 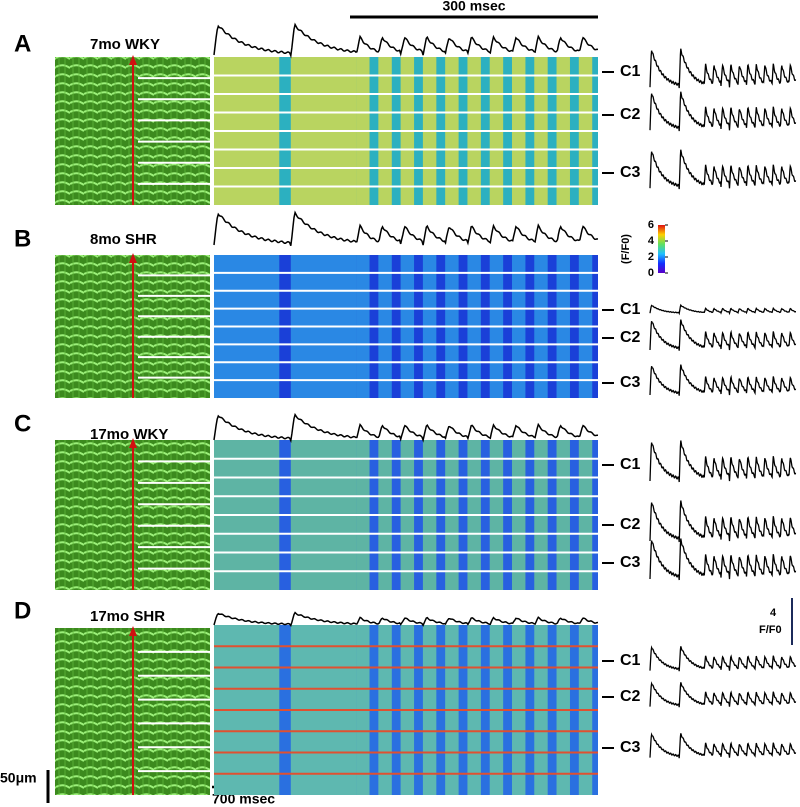 What do you see at coordinates (473, 7) in the screenshot?
I see `scale-label: 300 msec` at bounding box center [473, 7].